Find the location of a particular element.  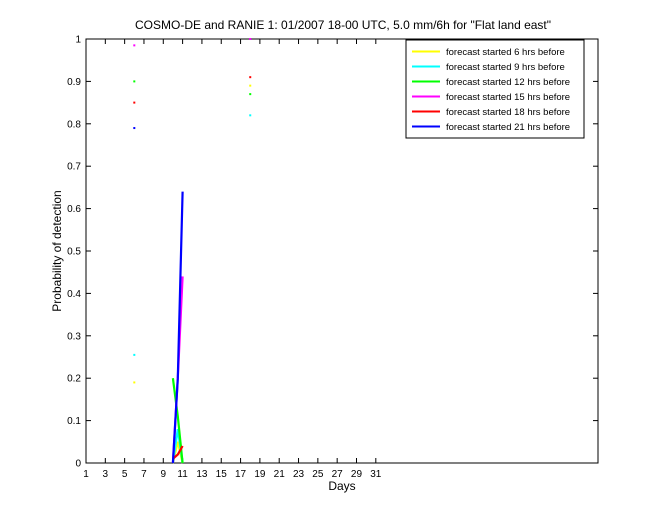

y-tick-label: 0 is located at coordinates (78, 464).